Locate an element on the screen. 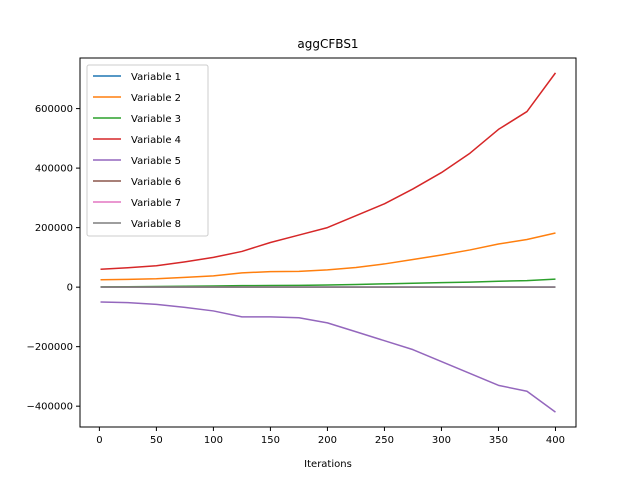  legend-label: Variable 3 is located at coordinates (156, 119).